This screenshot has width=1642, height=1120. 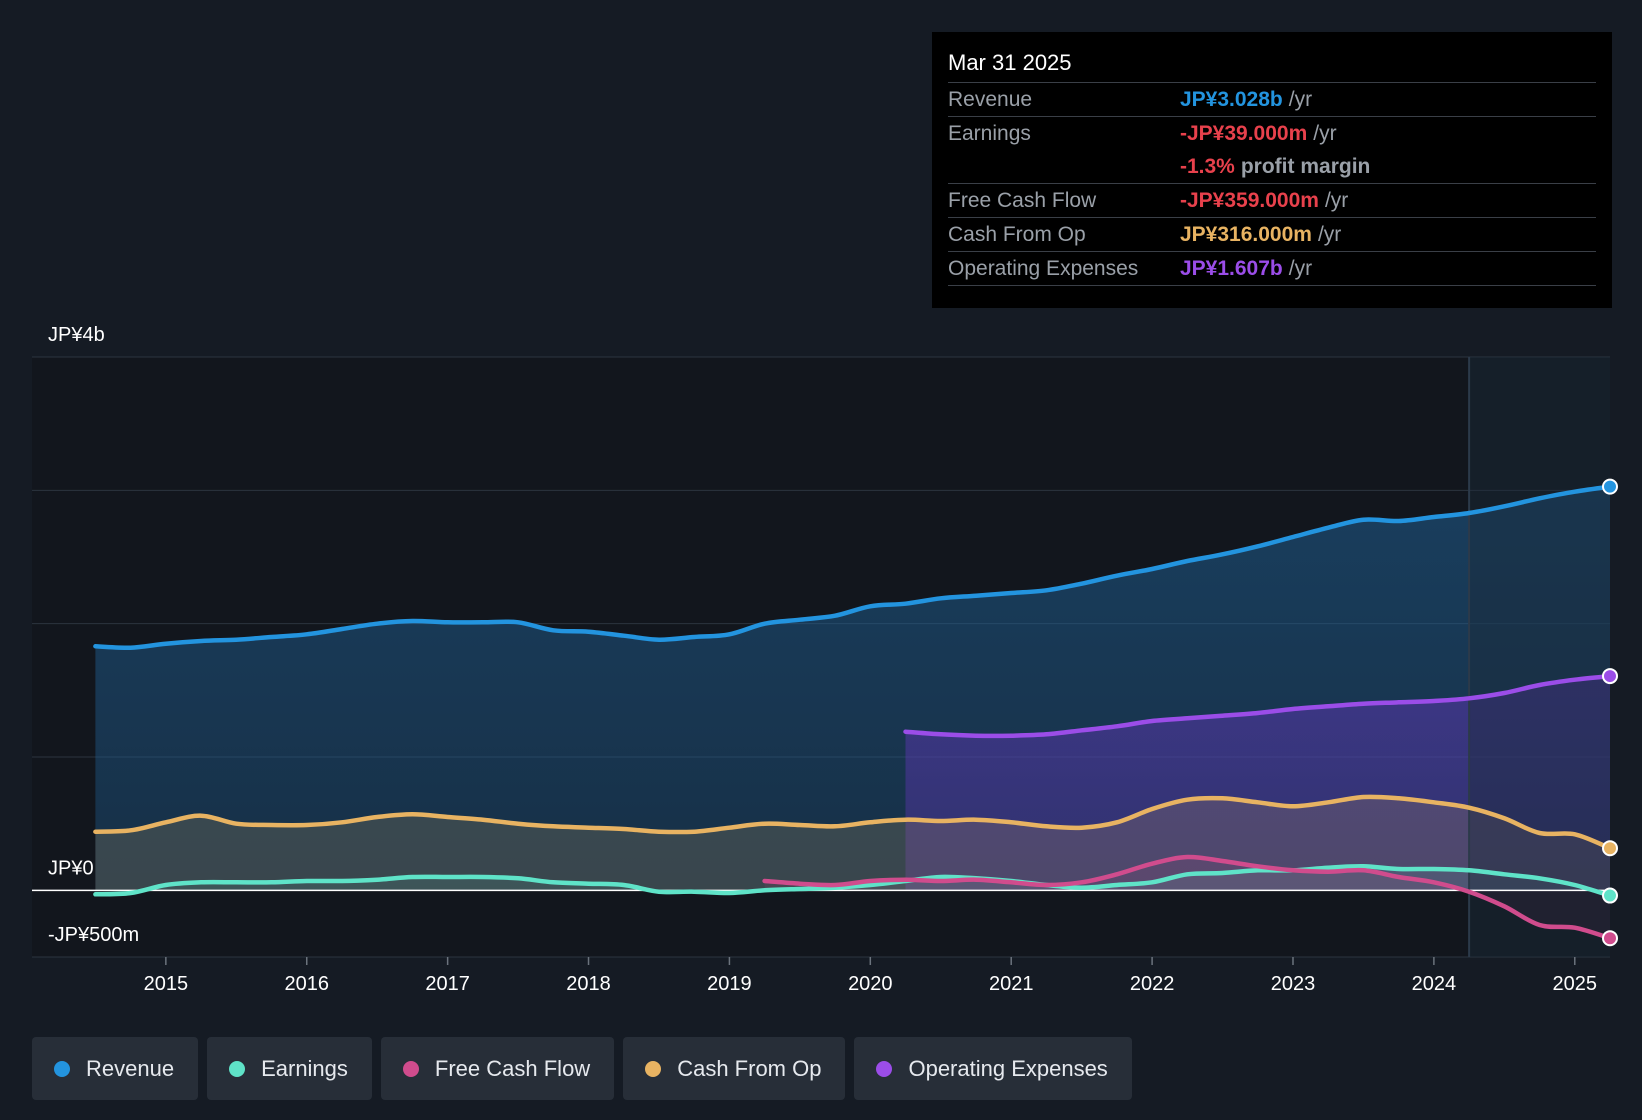 What do you see at coordinates (1008, 1068) in the screenshot?
I see `legend-label-opex: Operating Expenses` at bounding box center [1008, 1068].